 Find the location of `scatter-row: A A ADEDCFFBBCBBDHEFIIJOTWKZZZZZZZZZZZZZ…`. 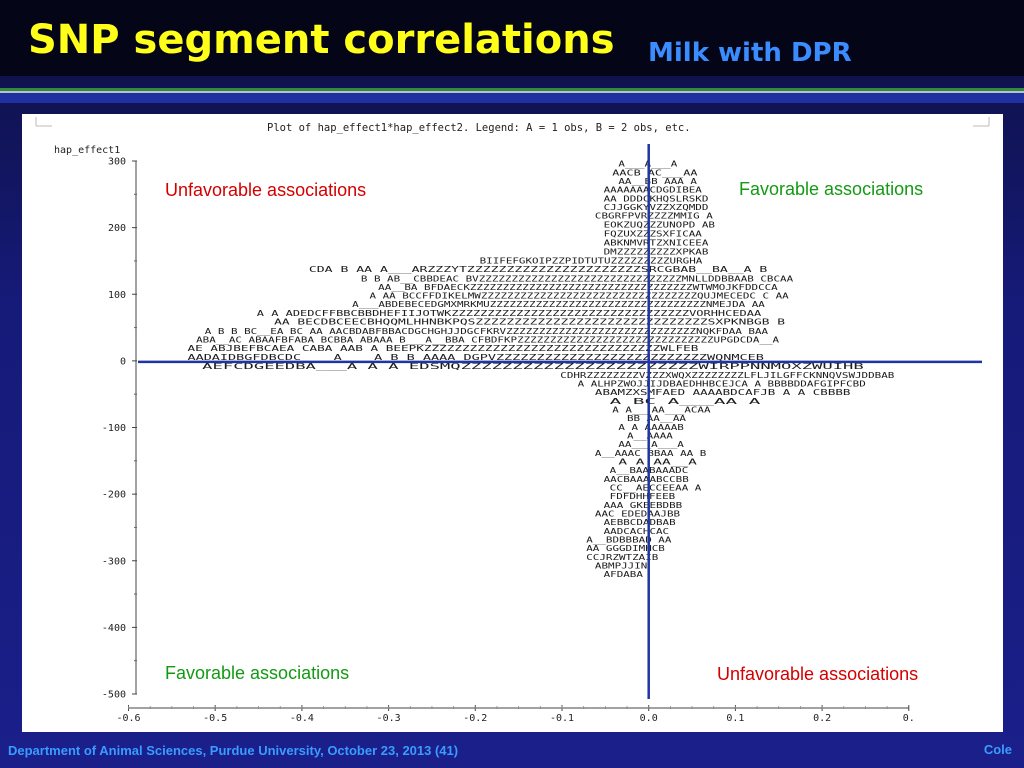

scatter-row: A A ADEDCFFBBCBBDHEFIIJOTWKZZZZZZZZZZZZZ… is located at coordinates (509, 313).